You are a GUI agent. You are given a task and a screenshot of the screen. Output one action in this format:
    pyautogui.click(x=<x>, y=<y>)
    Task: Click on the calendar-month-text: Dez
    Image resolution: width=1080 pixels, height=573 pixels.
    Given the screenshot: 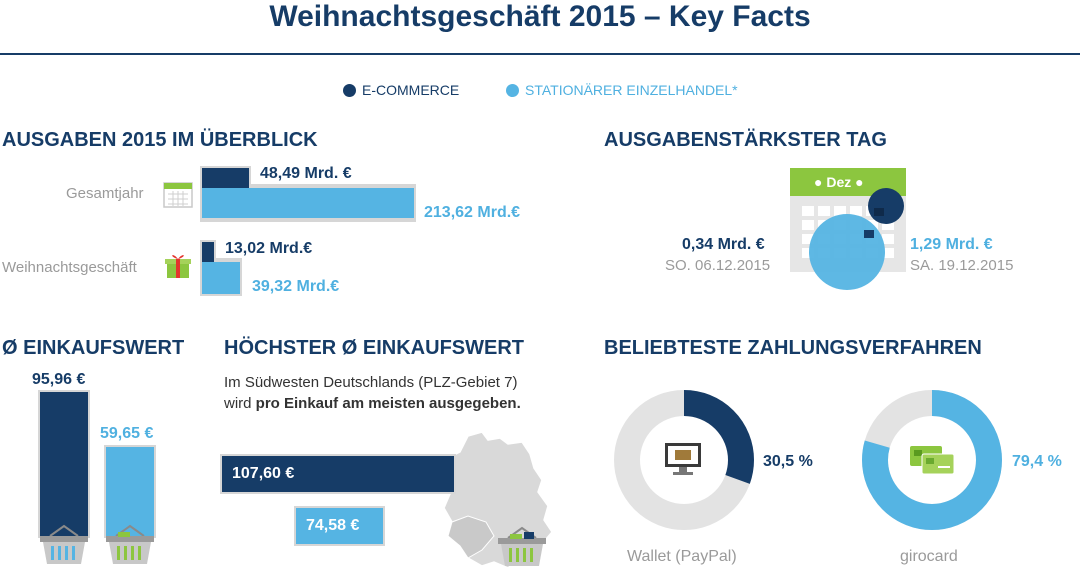 What is the action you would take?
    pyautogui.click(x=839, y=182)
    